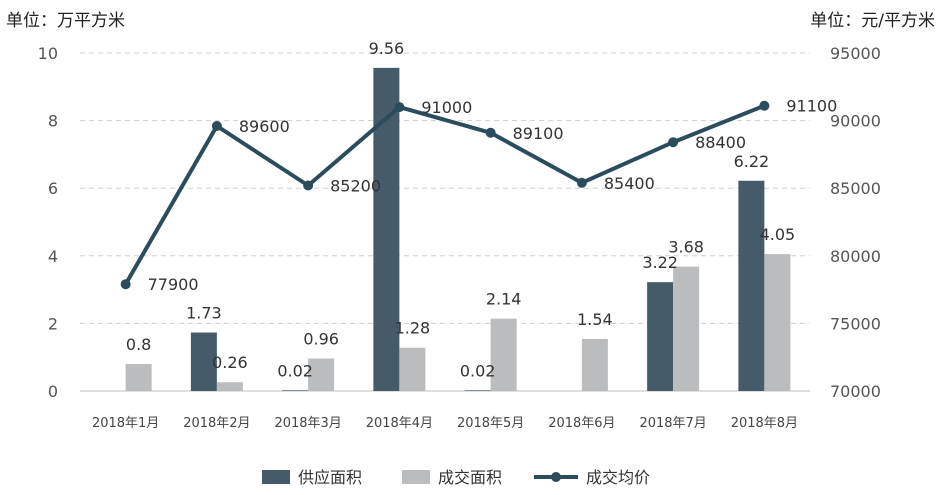 The width and height of the screenshot is (941, 495). Describe the element at coordinates (230, 362) in the screenshot. I see `bar-data-label: 0.26` at that location.